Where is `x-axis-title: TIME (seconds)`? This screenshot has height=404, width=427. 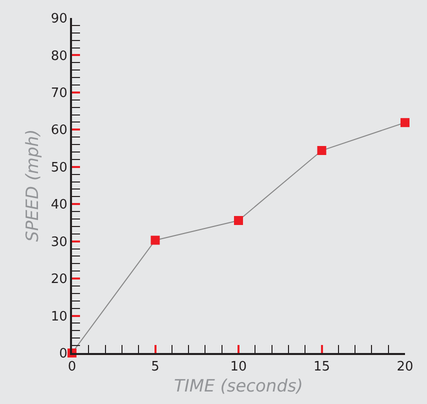 x-axis-title: TIME (seconds) is located at coordinates (238, 386).